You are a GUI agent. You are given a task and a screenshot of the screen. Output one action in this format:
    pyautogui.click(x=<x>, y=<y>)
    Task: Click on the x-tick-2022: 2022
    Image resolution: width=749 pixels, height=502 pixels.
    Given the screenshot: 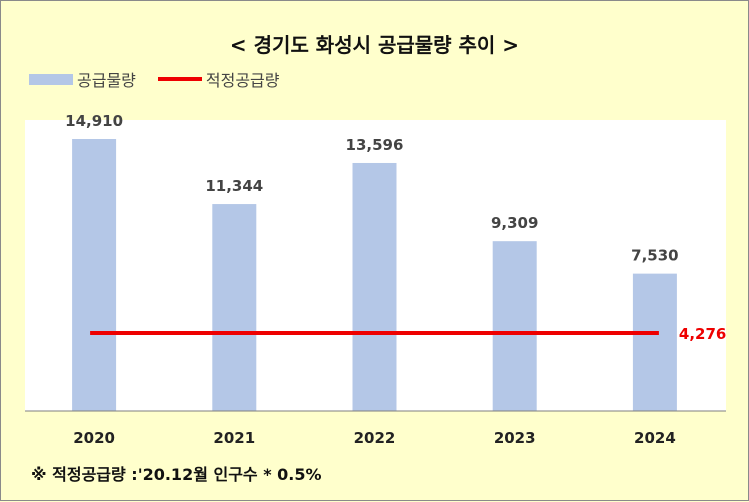 What is the action you would take?
    pyautogui.click(x=375, y=438)
    